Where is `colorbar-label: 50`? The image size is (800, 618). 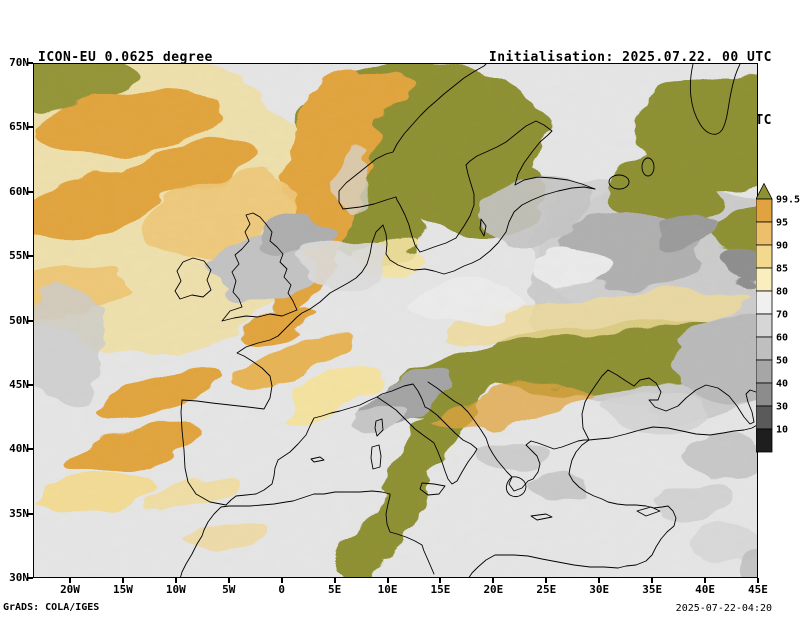 colorbar-label: 50 is located at coordinates (782, 361).